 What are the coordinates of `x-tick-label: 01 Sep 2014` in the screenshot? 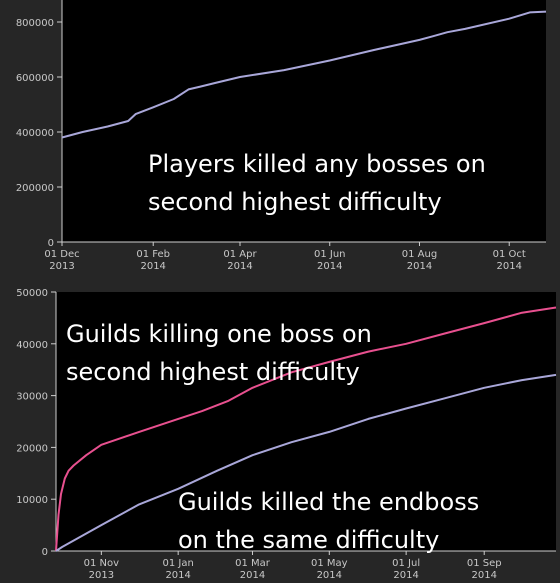 It's located at (484, 569).